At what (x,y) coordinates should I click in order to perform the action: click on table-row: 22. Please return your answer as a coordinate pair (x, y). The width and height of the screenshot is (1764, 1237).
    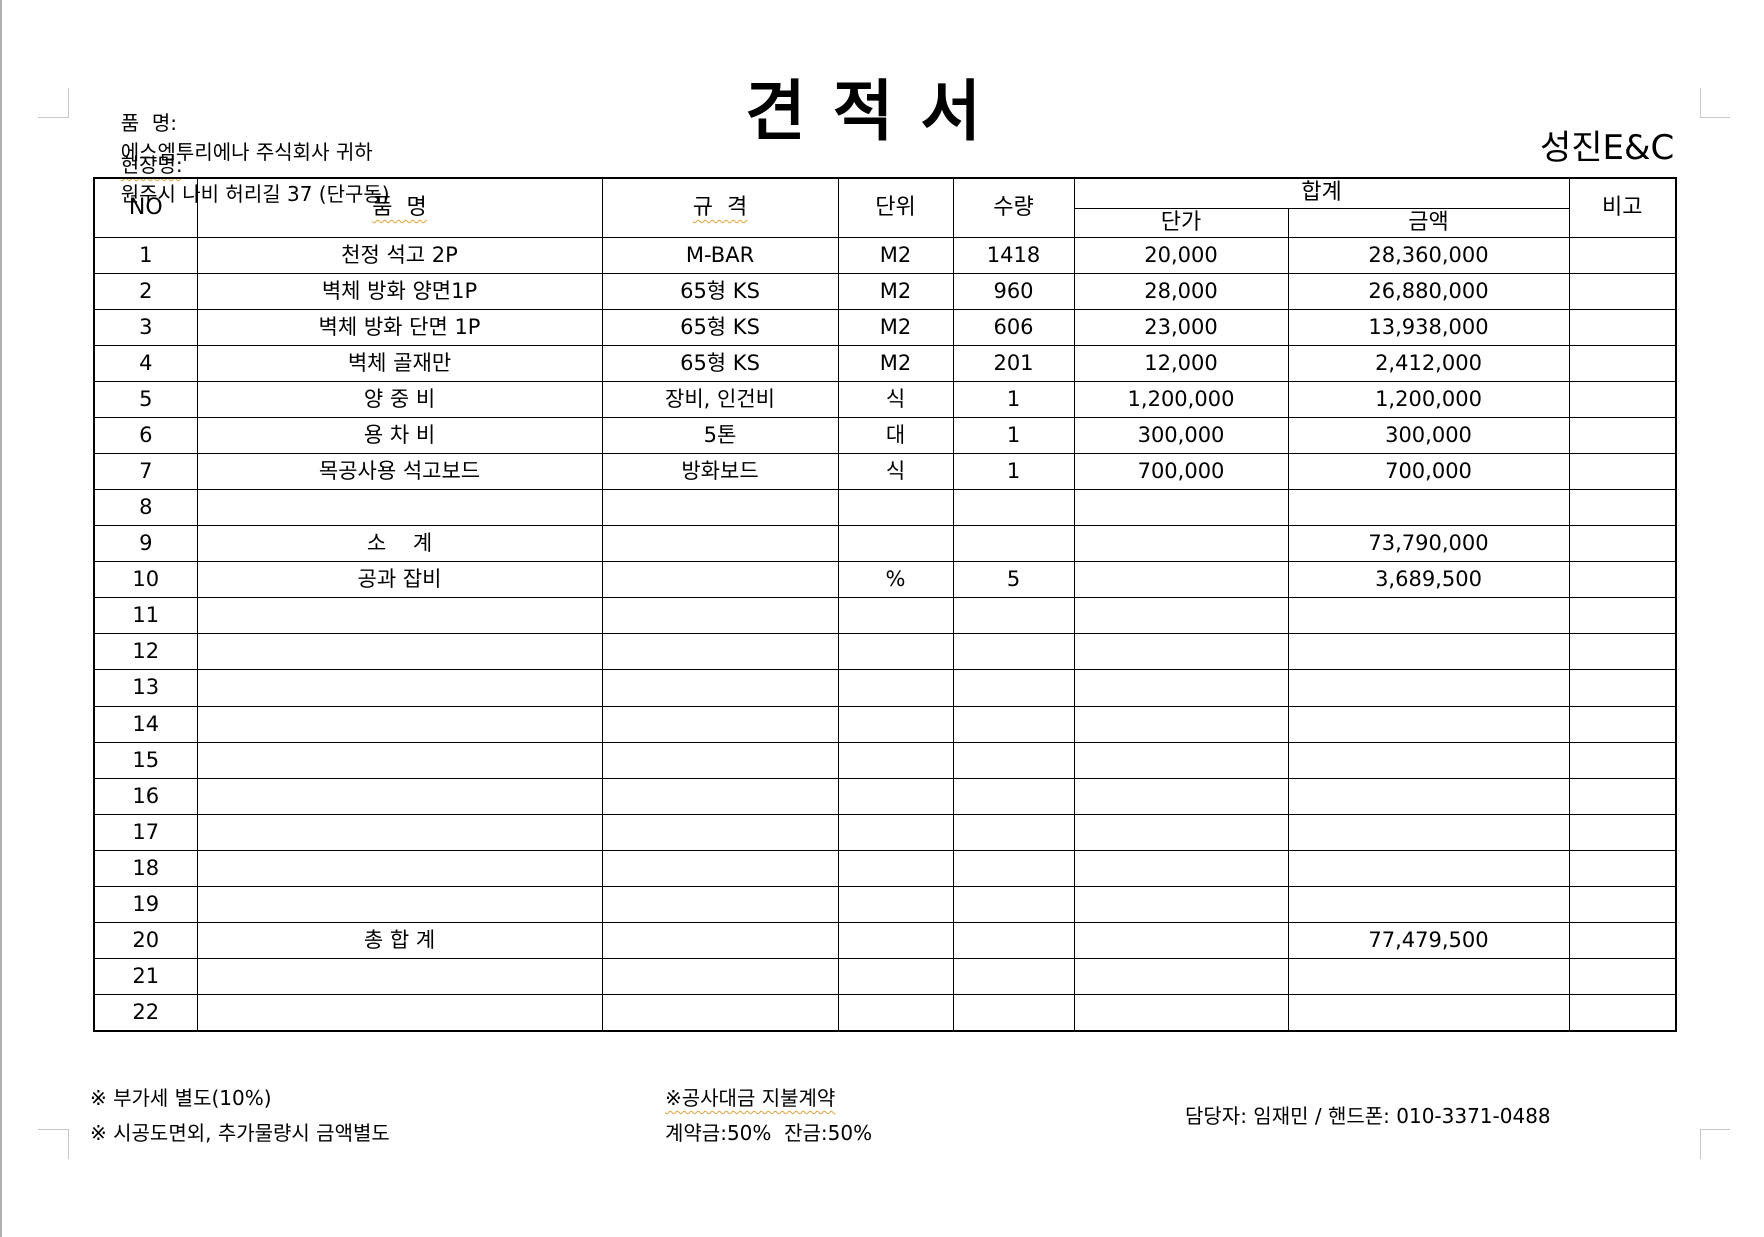
    Looking at the image, I should click on (885, 1013).